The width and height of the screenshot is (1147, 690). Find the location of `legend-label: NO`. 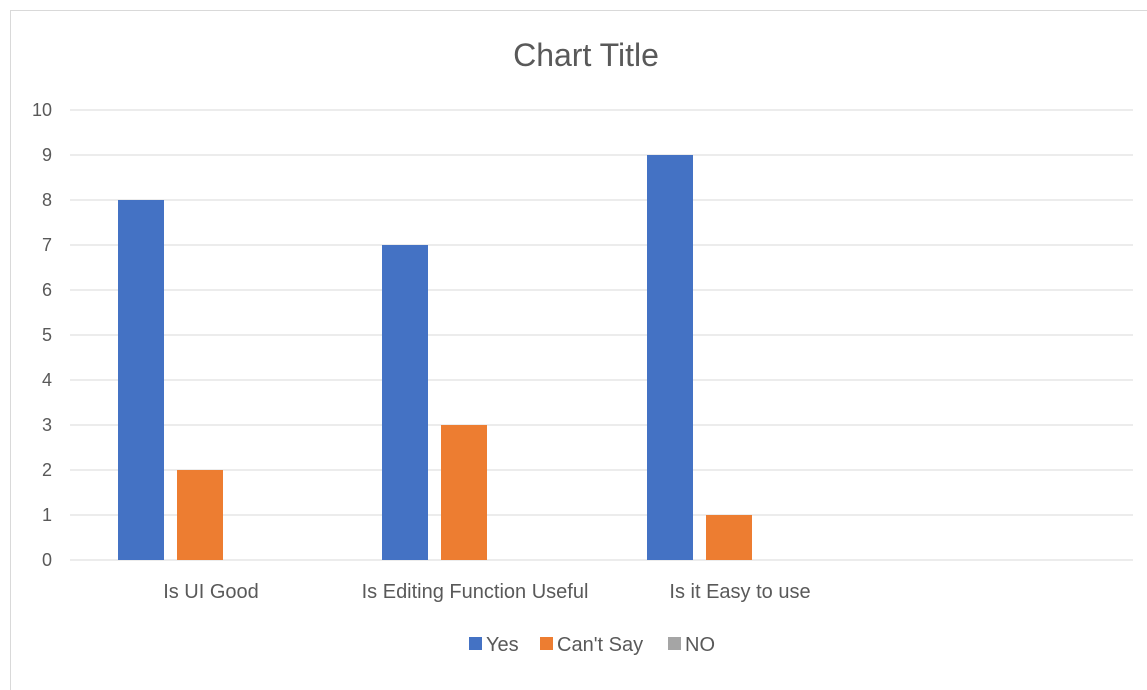

legend-label: NO is located at coordinates (700, 645).